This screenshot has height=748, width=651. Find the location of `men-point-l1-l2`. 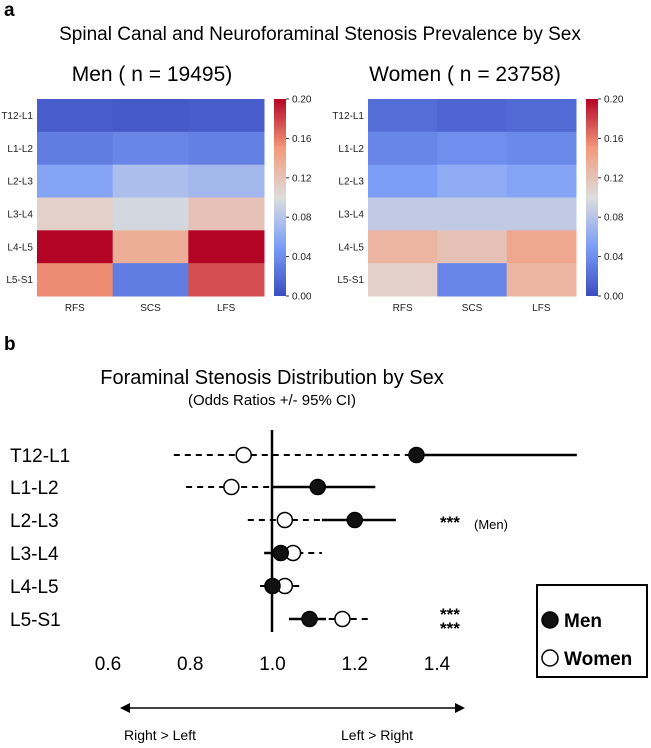

men-point-l1-l2 is located at coordinates (317, 487).